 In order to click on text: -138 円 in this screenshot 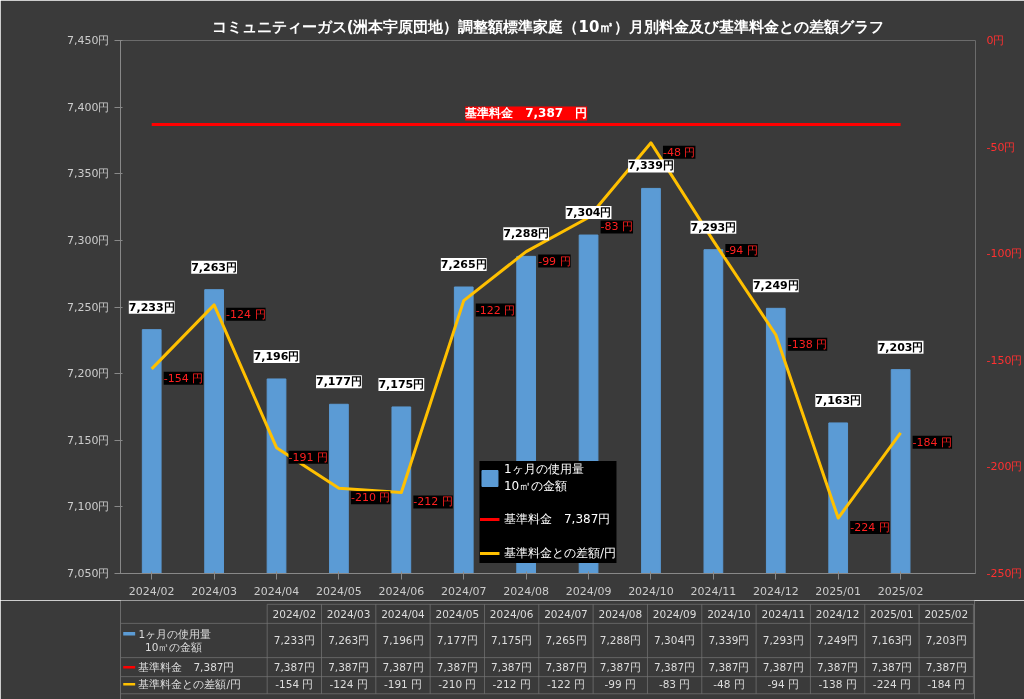, I will do `click(837, 684)`.